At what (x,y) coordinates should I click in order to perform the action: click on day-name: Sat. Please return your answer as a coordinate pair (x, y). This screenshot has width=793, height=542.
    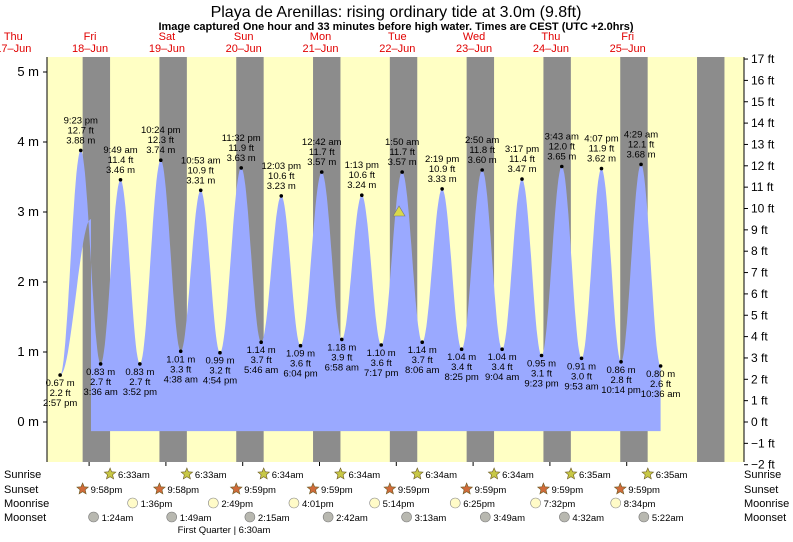
    Looking at the image, I should click on (167, 37).